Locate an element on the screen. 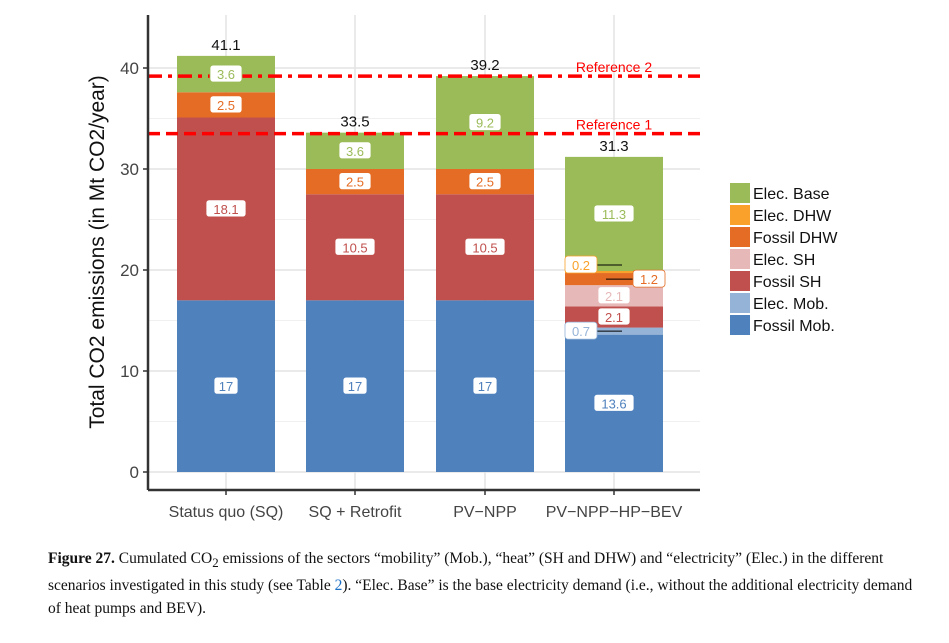 The height and width of the screenshot is (643, 949). y-tick-label: 30 is located at coordinates (129, 169).